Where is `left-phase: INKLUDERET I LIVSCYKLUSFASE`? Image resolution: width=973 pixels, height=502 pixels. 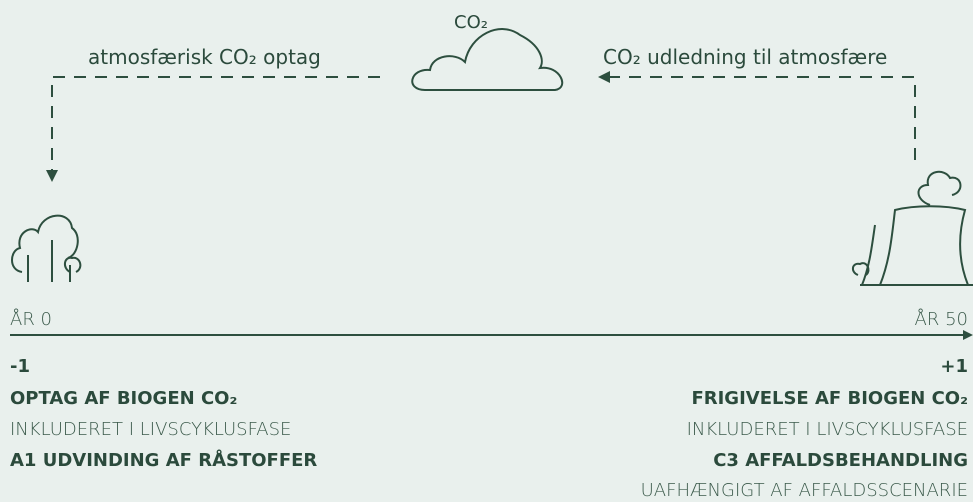
left-phase: INKLUDERET I LIVSCYKLUSFASE is located at coordinates (150, 429).